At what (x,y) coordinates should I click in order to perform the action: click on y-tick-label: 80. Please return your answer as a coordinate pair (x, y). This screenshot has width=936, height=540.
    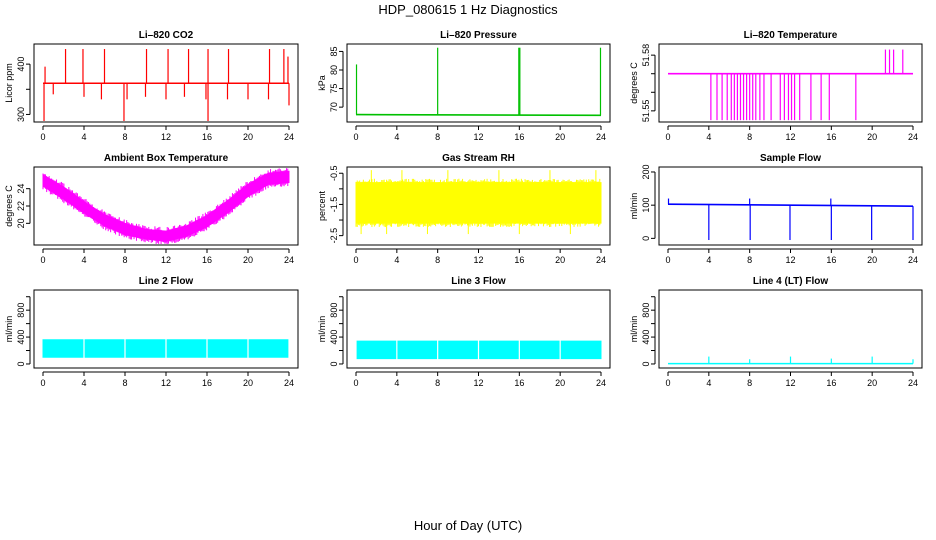
    Looking at the image, I should click on (334, 70).